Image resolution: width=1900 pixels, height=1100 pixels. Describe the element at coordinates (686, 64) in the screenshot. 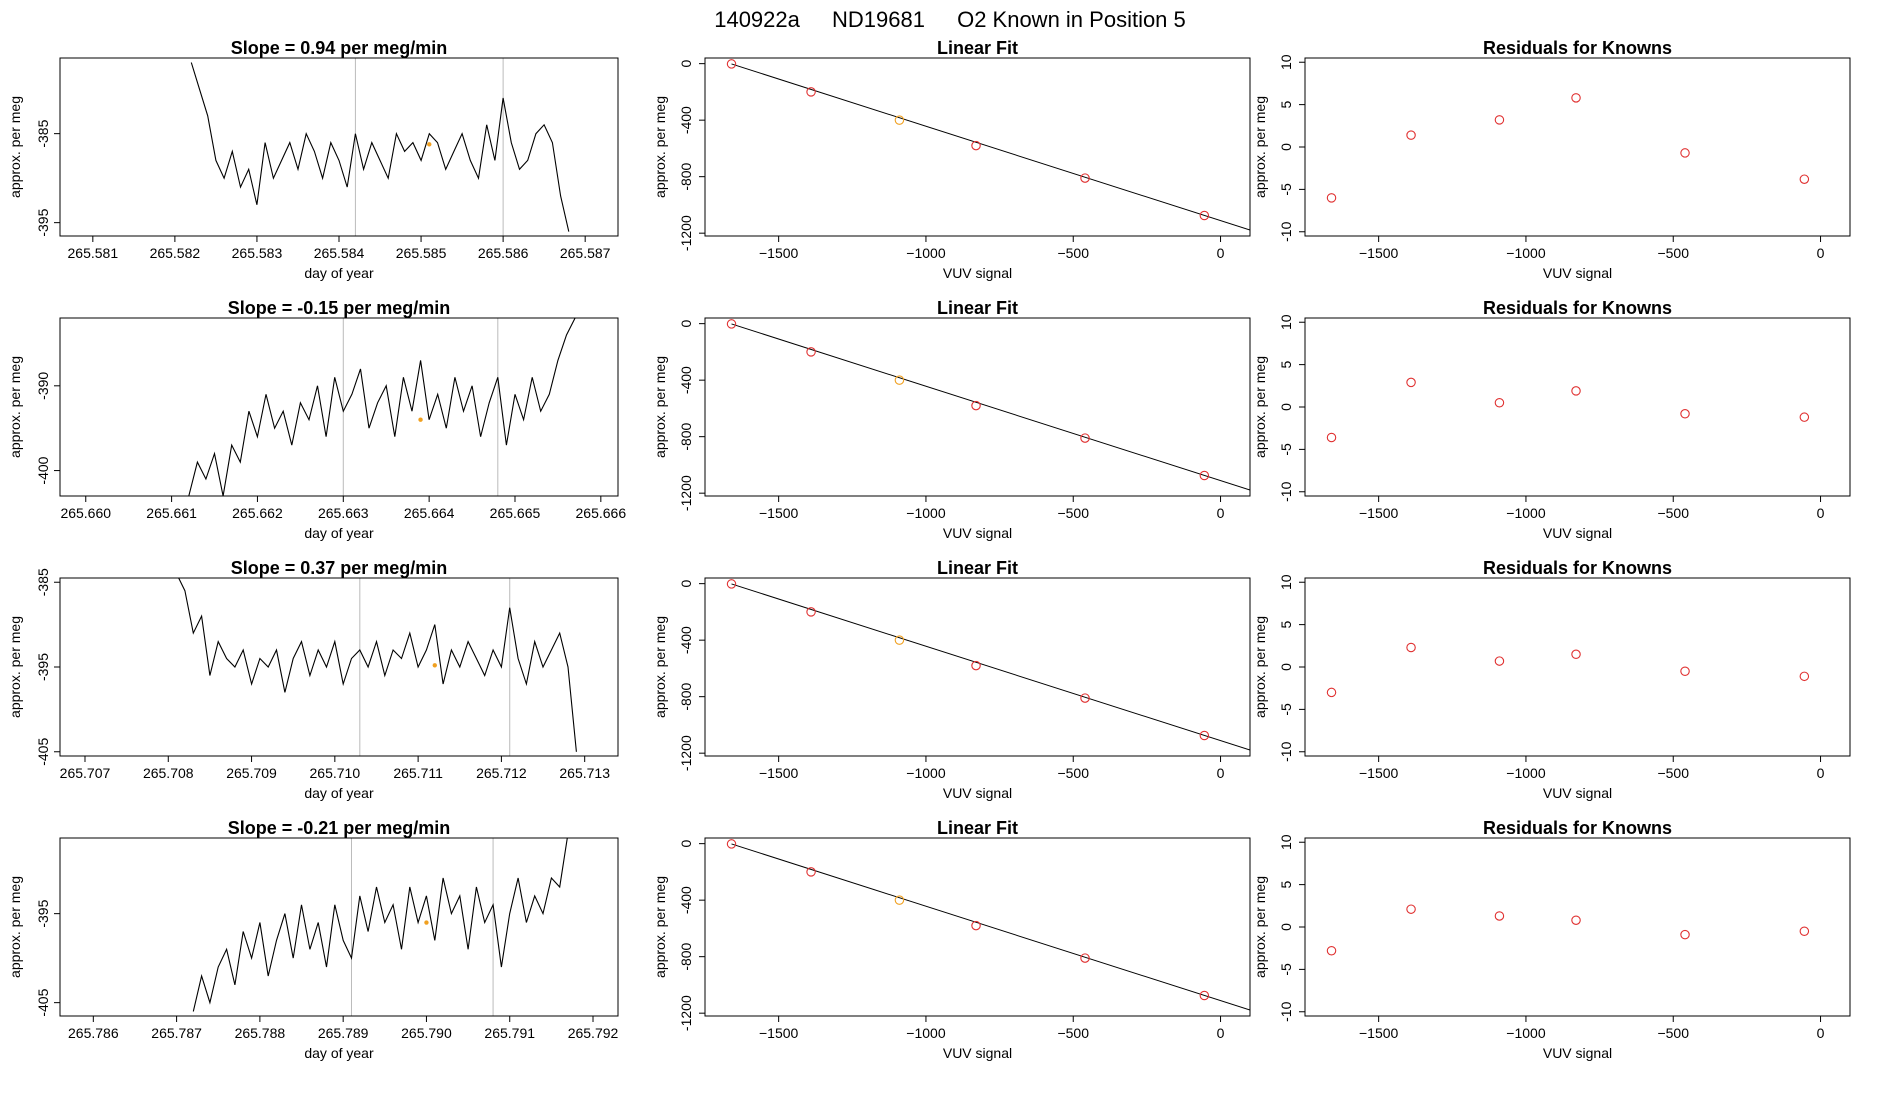

I see `y-tick-label: 0` at that location.